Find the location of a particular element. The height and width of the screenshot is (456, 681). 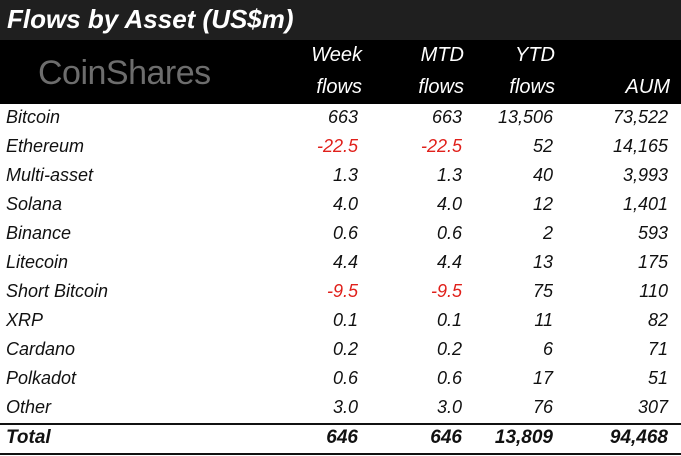

asset-name: Solana is located at coordinates (34, 204).